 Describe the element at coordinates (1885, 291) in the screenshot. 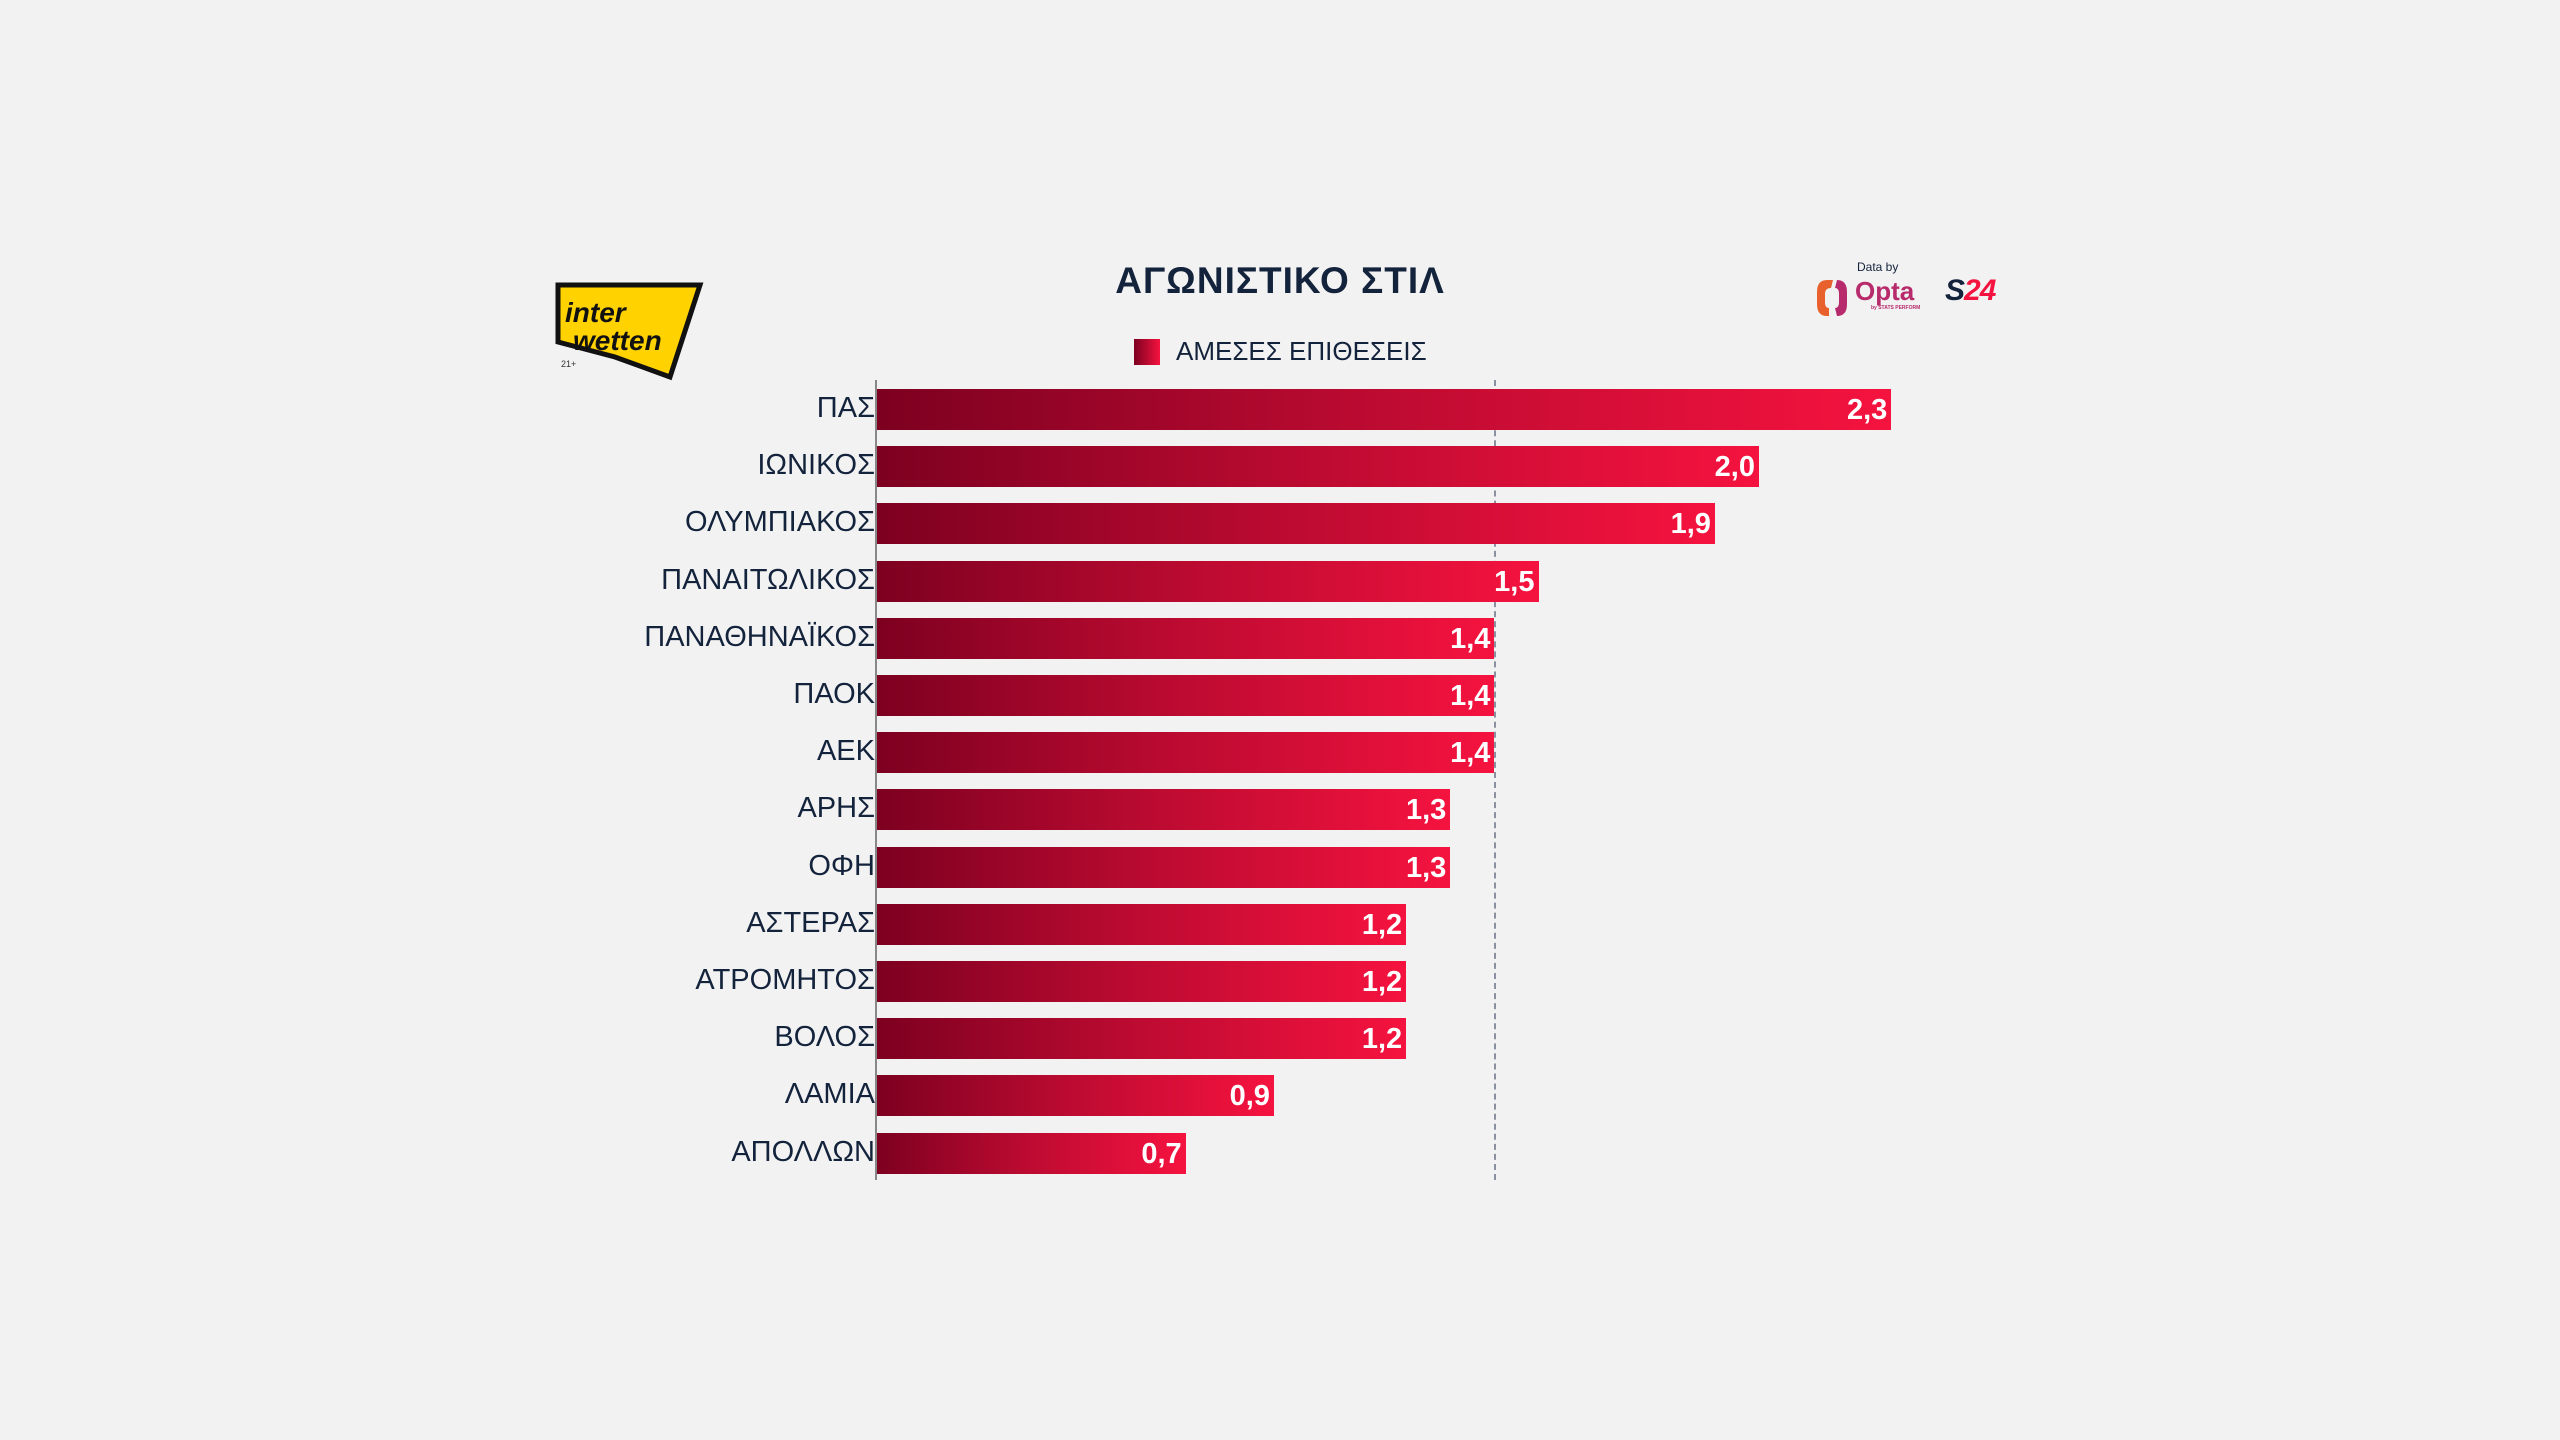

I see `opta-logo-text: Opta` at that location.